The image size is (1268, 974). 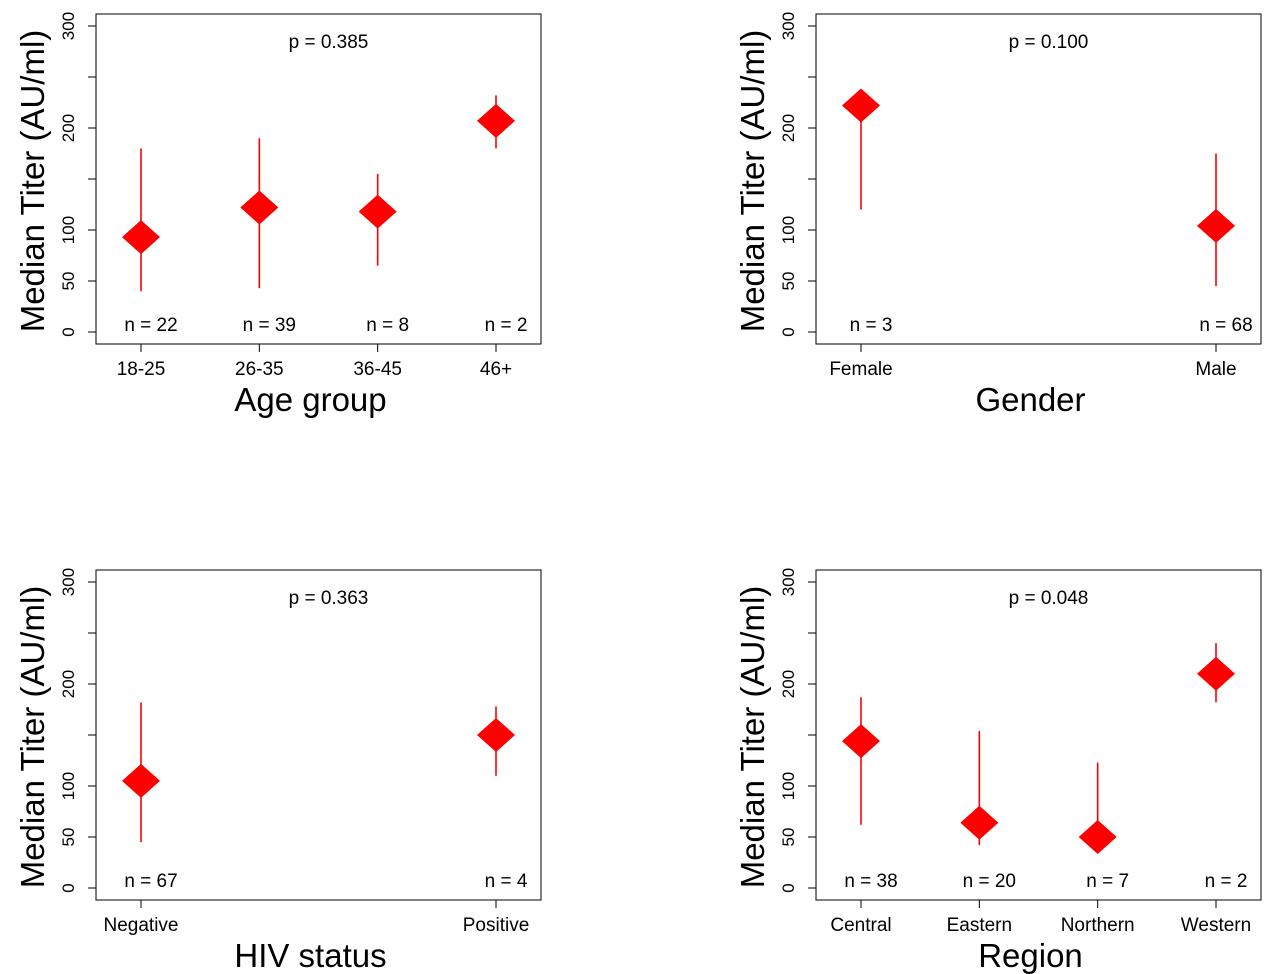 I want to click on x-axis-label: Gender, so click(x=1030, y=399).